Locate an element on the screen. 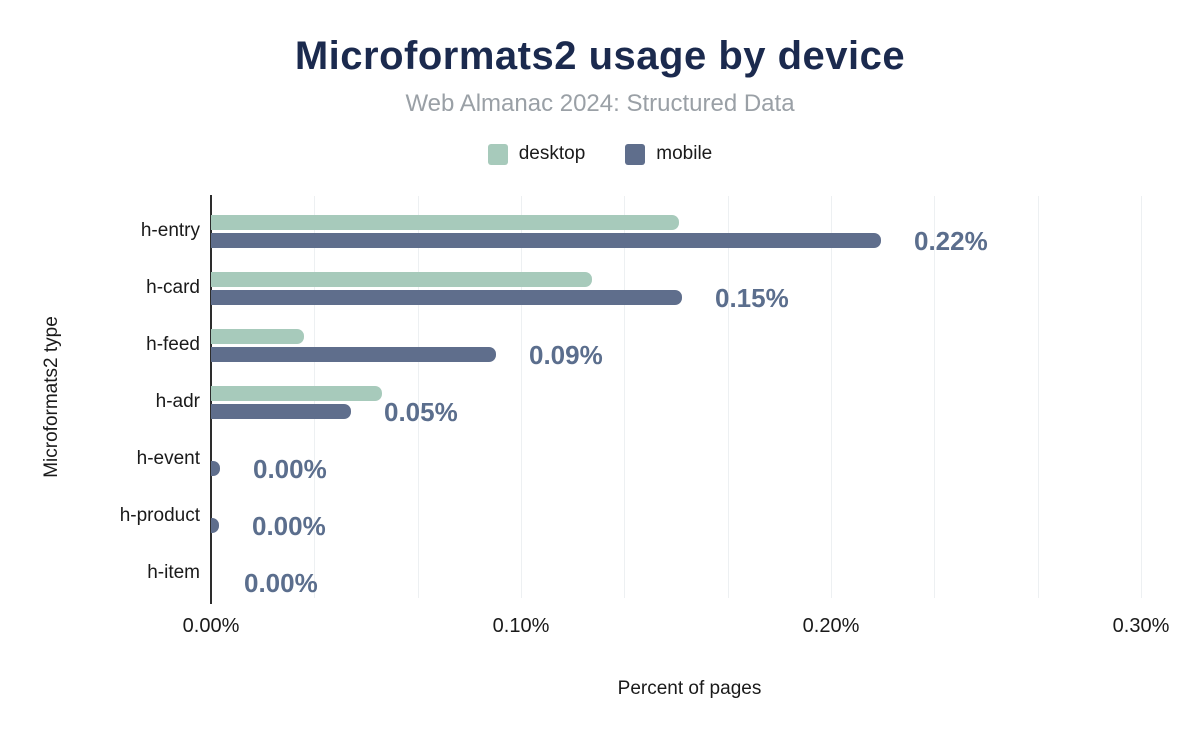 This screenshot has width=1200, height=742. bar-mobile-h-card is located at coordinates (446, 297).